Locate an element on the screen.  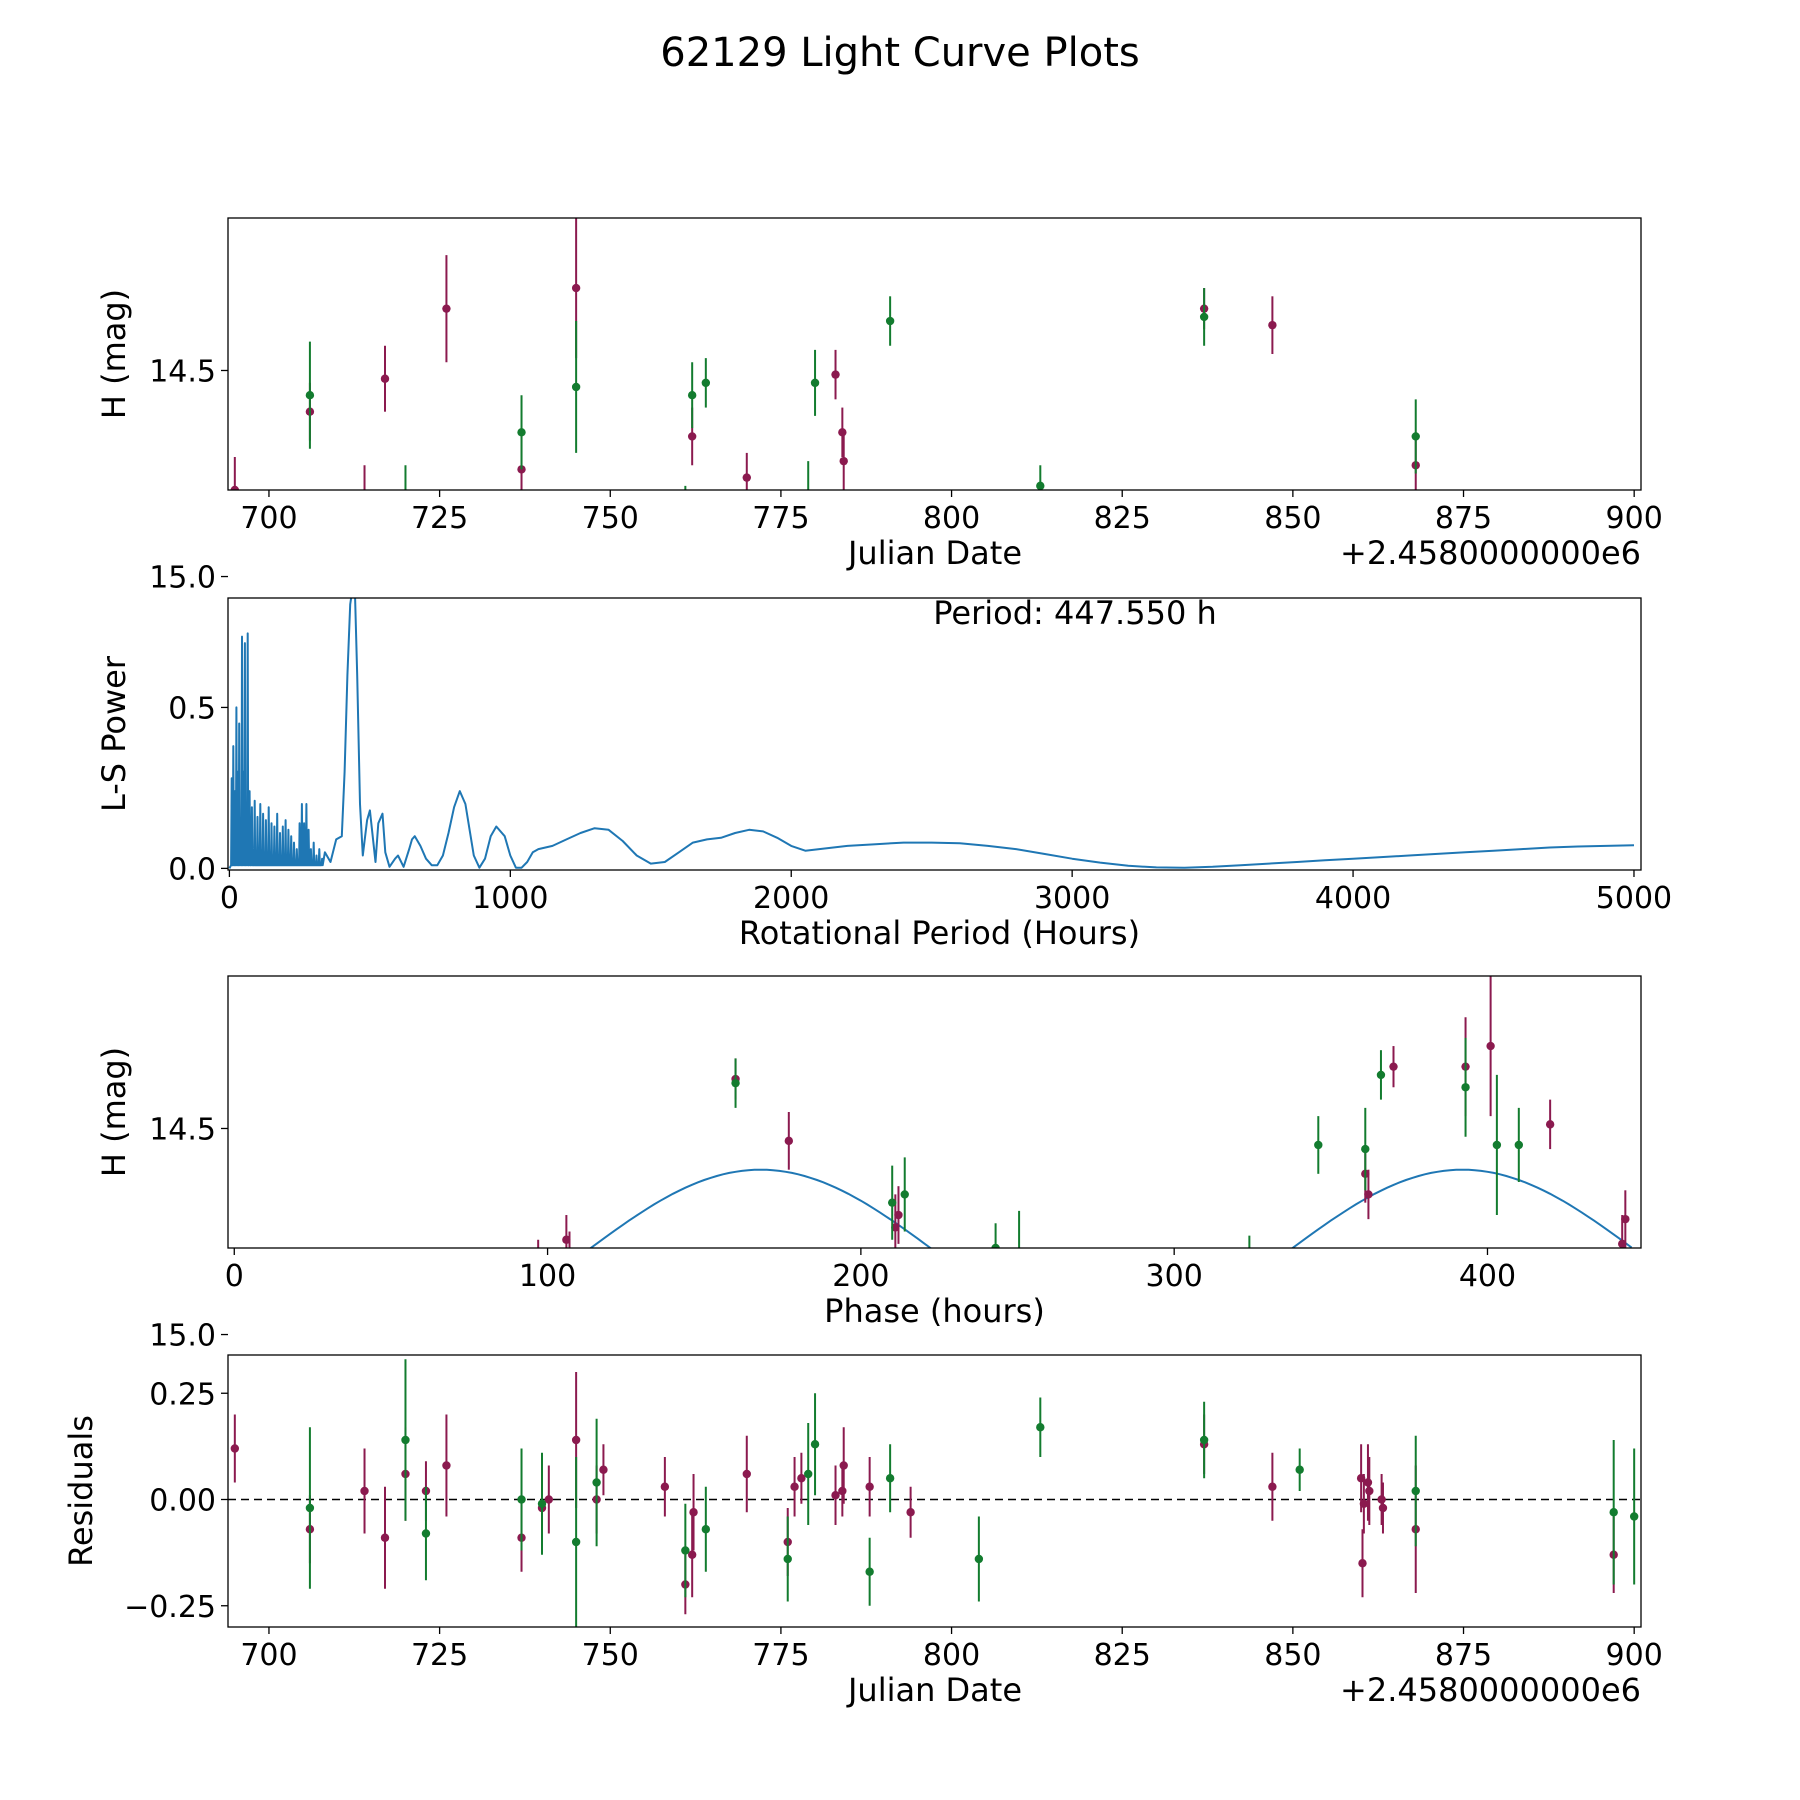
periodogram-y-label: L-S Power is located at coordinates (114, 733).